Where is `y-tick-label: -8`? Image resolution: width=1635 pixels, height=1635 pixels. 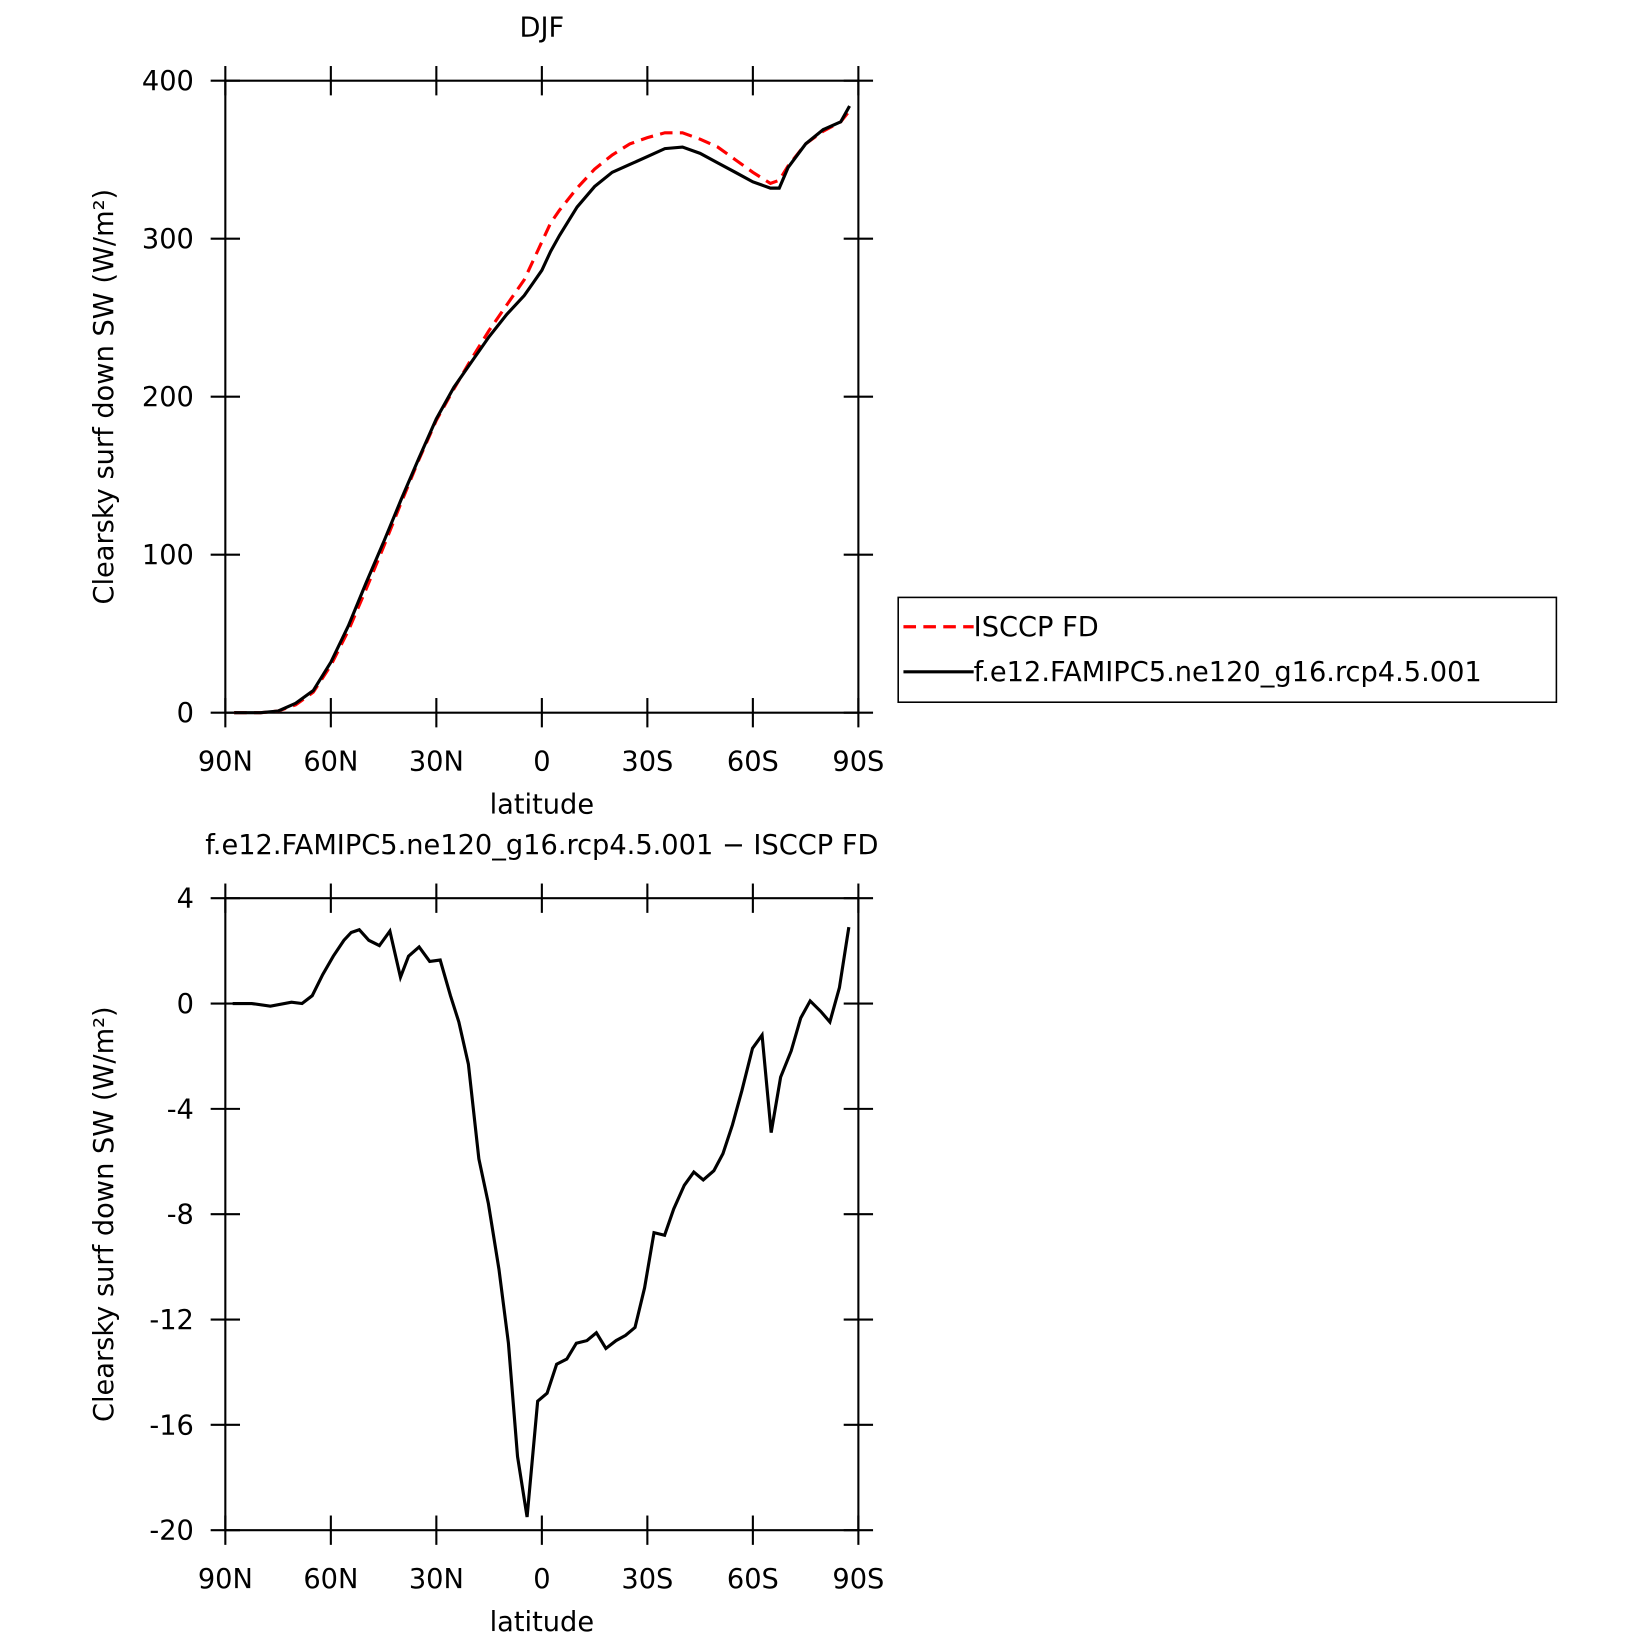
y-tick-label: -8 is located at coordinates (180, 1215).